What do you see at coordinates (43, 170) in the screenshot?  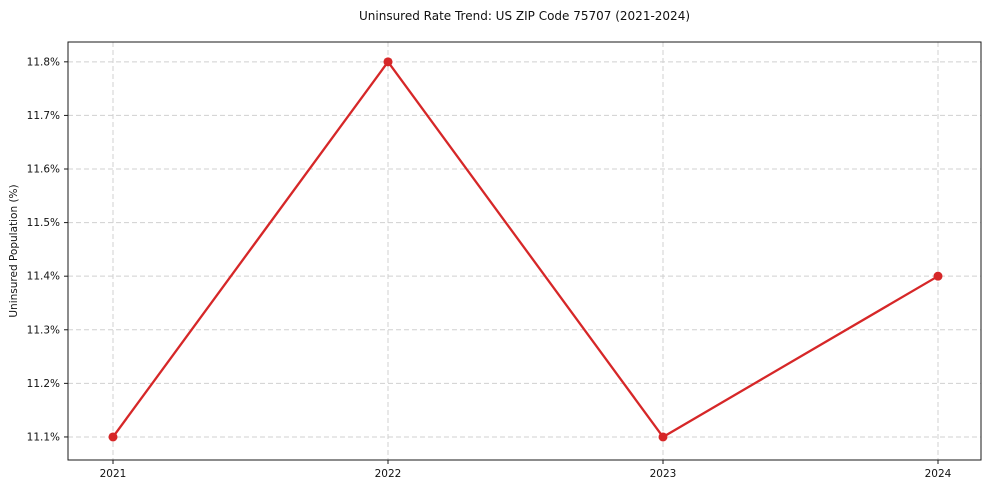 I see `y-tick-label: 11.6%` at bounding box center [43, 170].